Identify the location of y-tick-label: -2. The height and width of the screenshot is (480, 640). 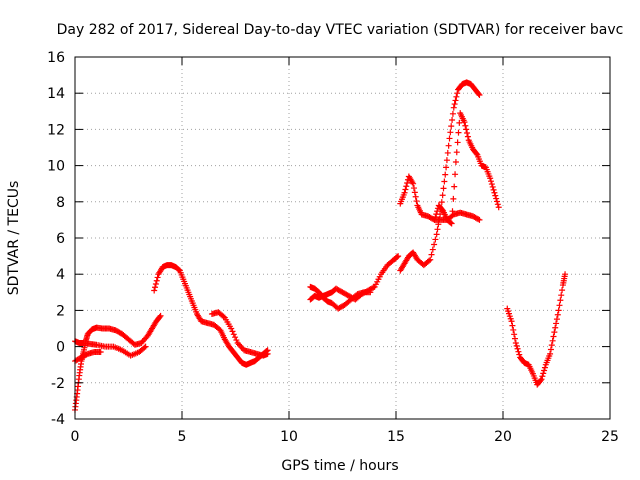
(58, 384).